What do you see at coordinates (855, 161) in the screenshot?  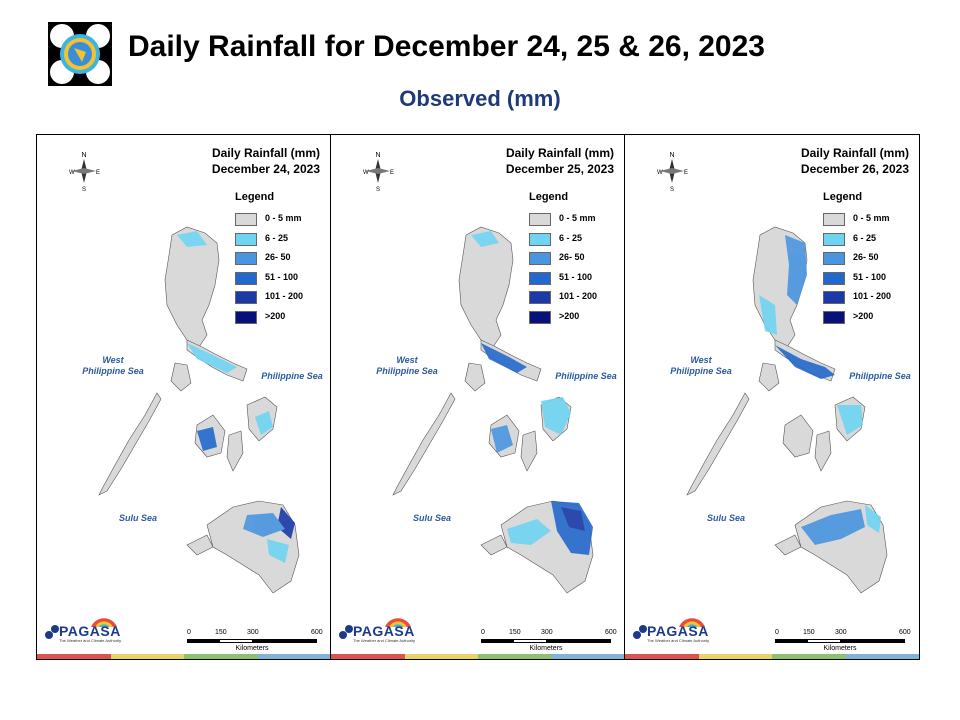 I see `panel-header: Daily Rainfall (mm) December 26, 2023` at bounding box center [855, 161].